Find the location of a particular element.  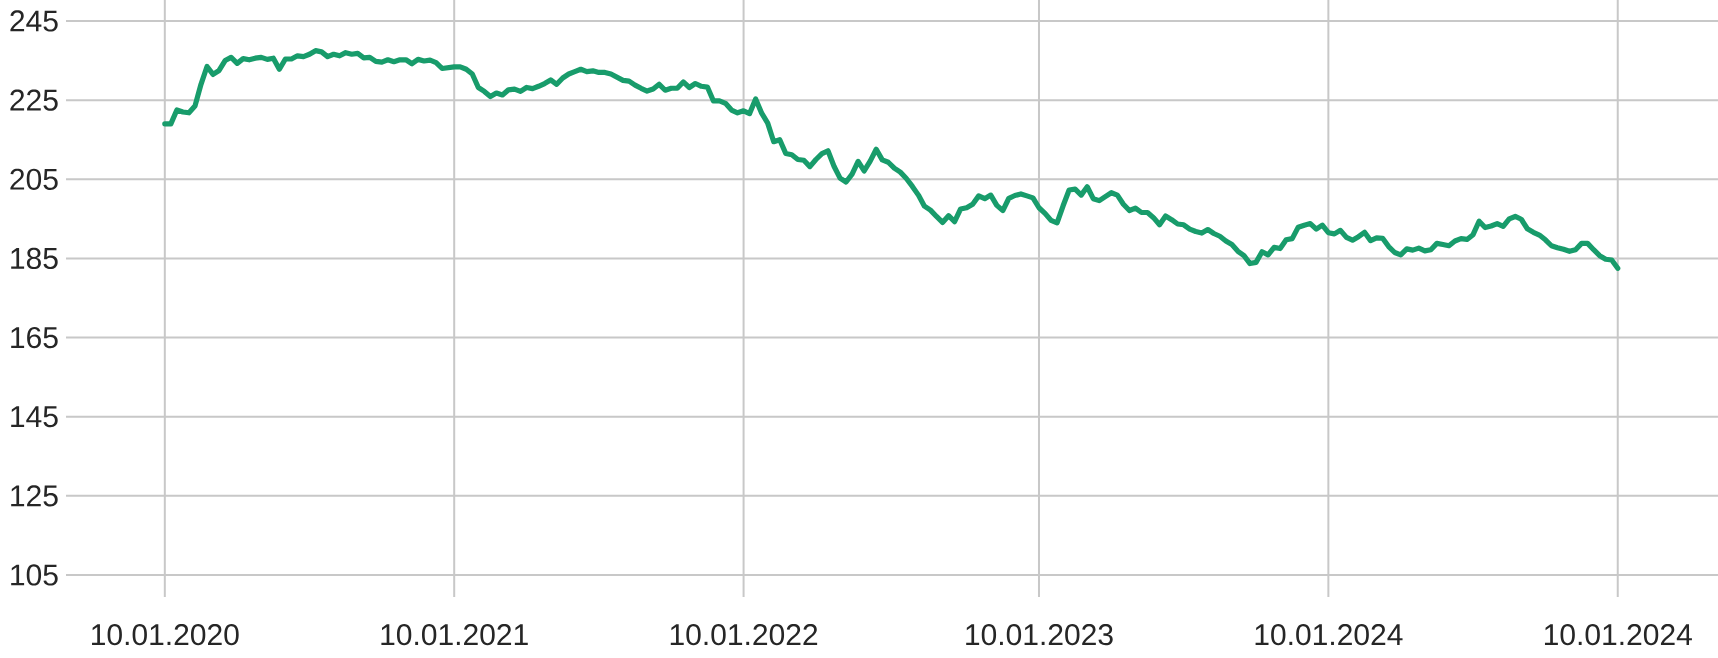

y-tick-label: 225 is located at coordinates (34, 100).